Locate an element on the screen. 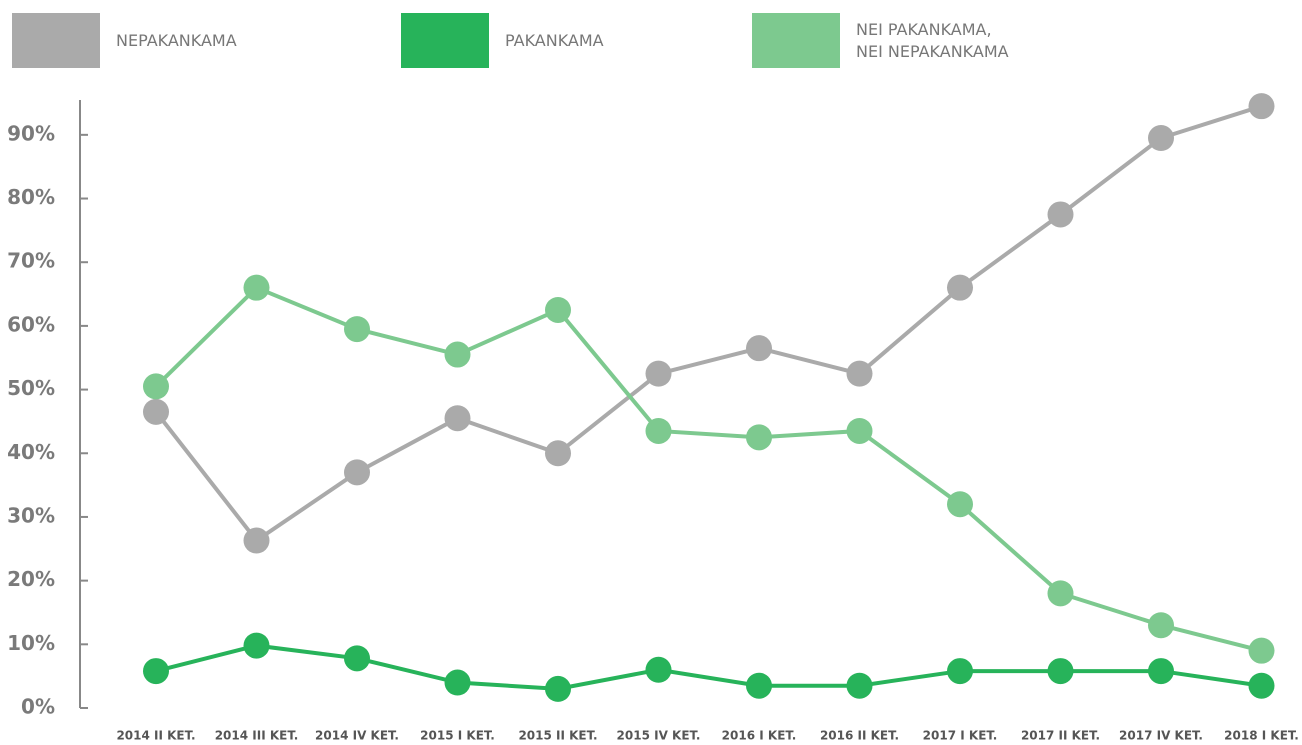  legend-item: NEPAKANKAMA is located at coordinates (124, 40).